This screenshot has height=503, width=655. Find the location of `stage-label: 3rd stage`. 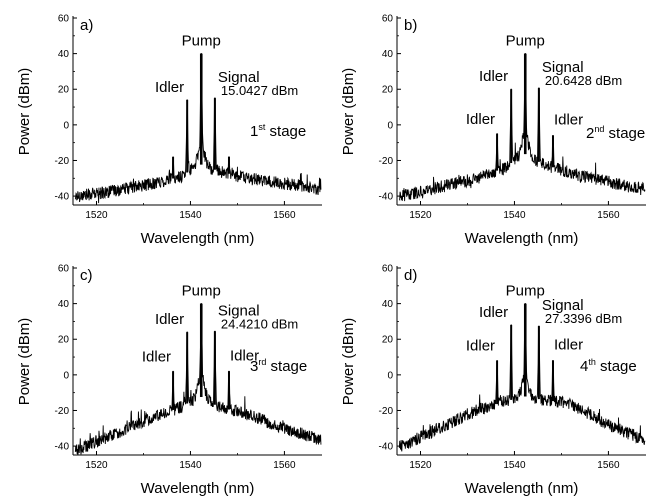

stage-label: 3rd stage is located at coordinates (278, 366).